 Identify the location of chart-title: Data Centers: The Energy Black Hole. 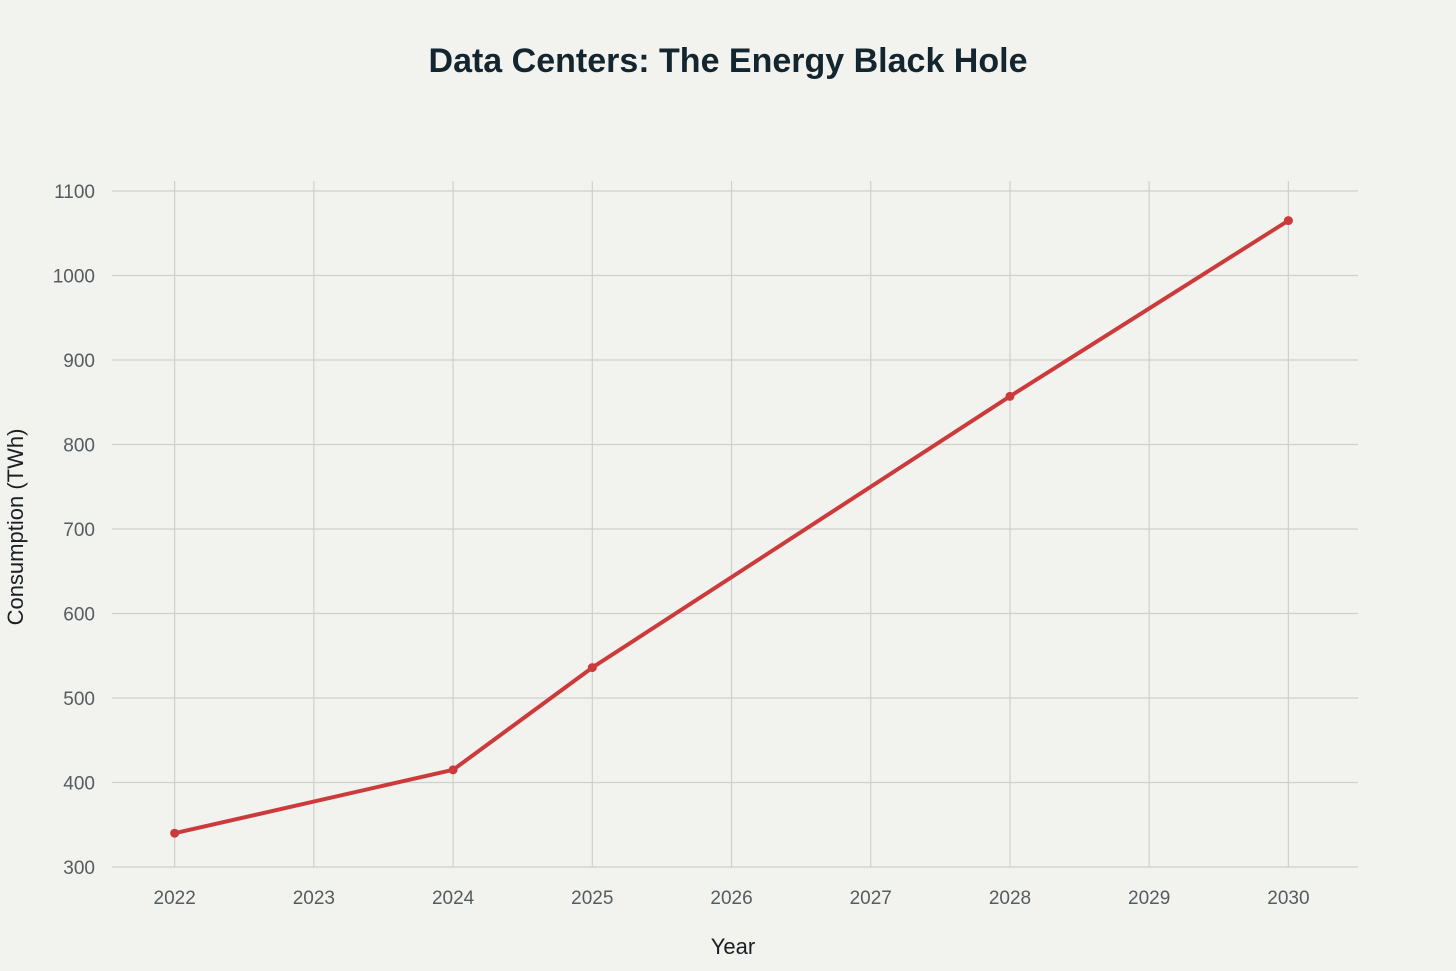
(728, 61).